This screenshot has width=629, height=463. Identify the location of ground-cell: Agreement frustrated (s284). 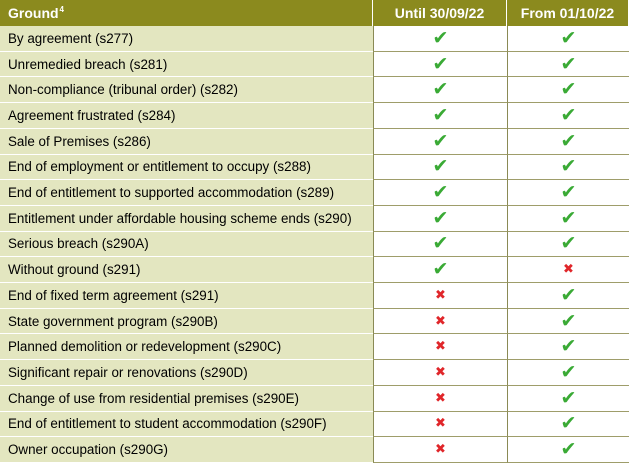
(186, 116).